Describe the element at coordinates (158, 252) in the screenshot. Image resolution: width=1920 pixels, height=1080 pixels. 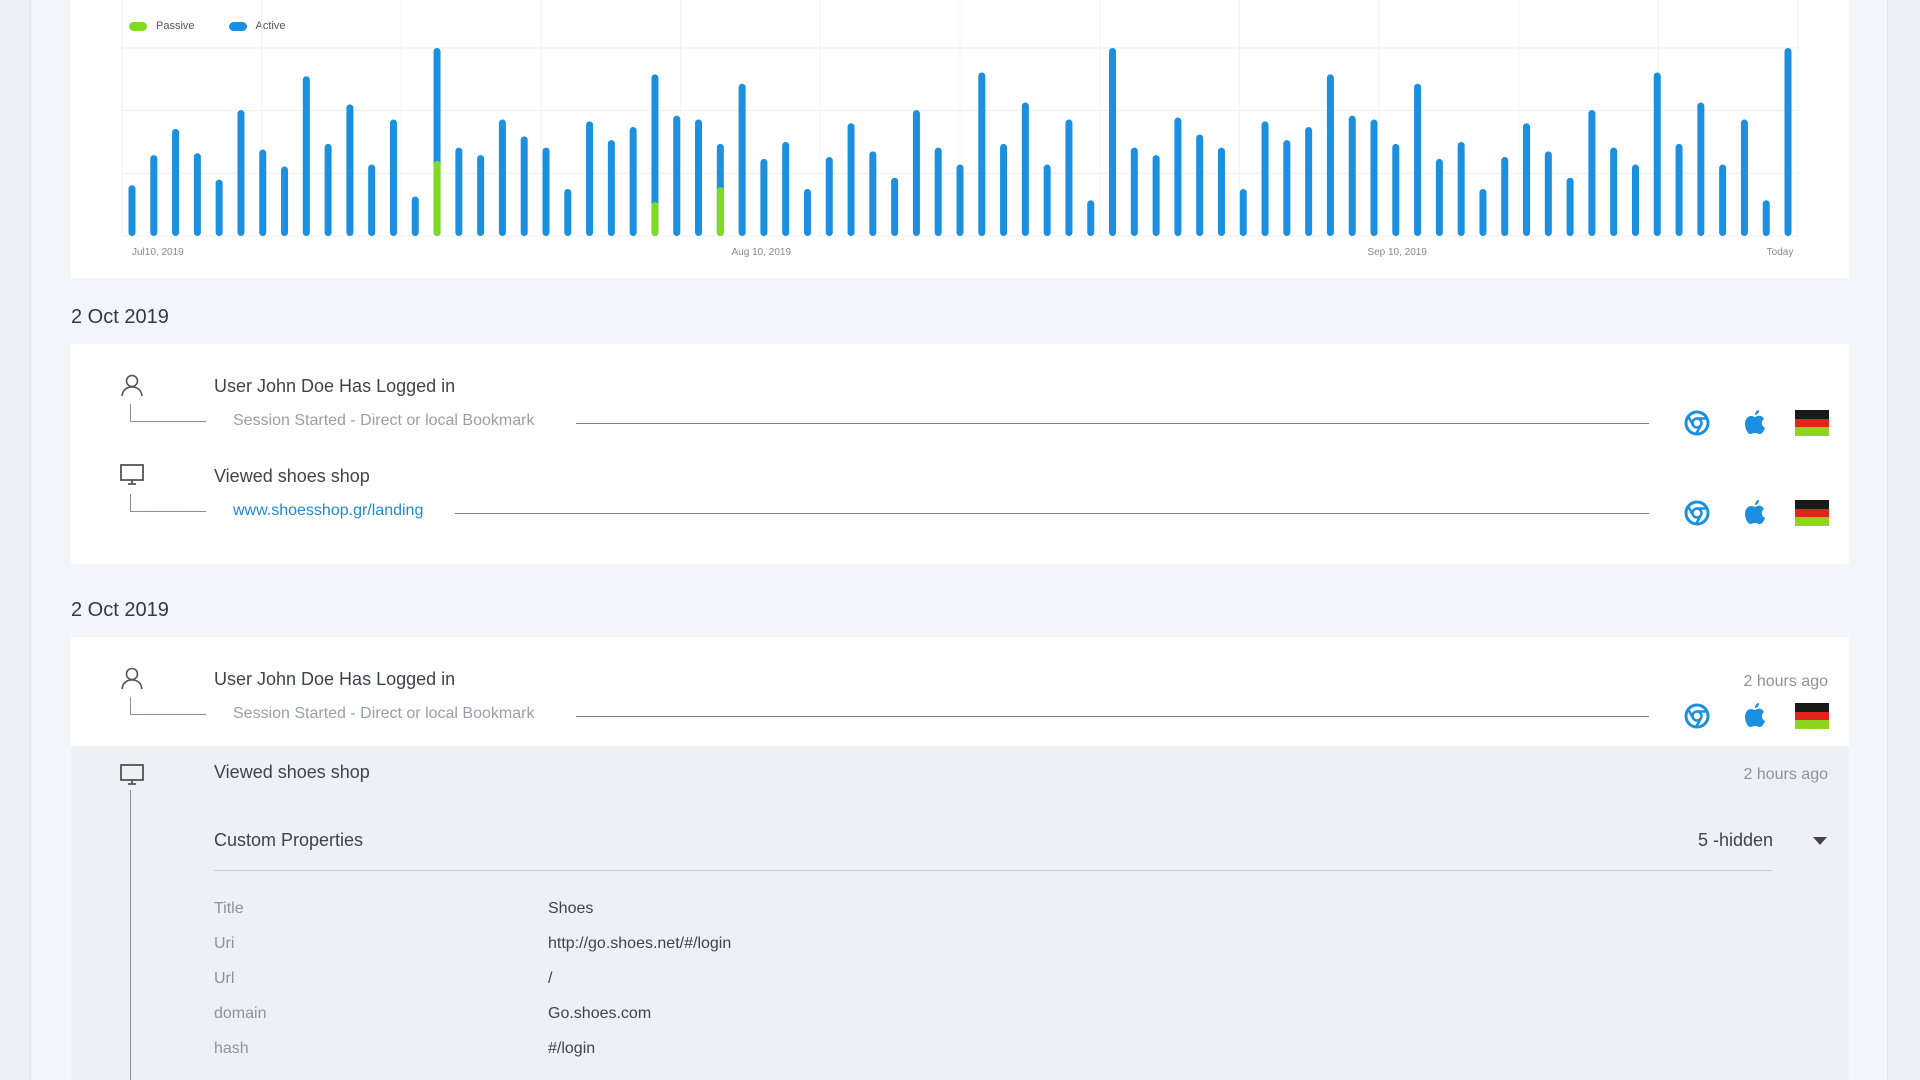
I see `x-tick-label: Jul10, 2019` at that location.